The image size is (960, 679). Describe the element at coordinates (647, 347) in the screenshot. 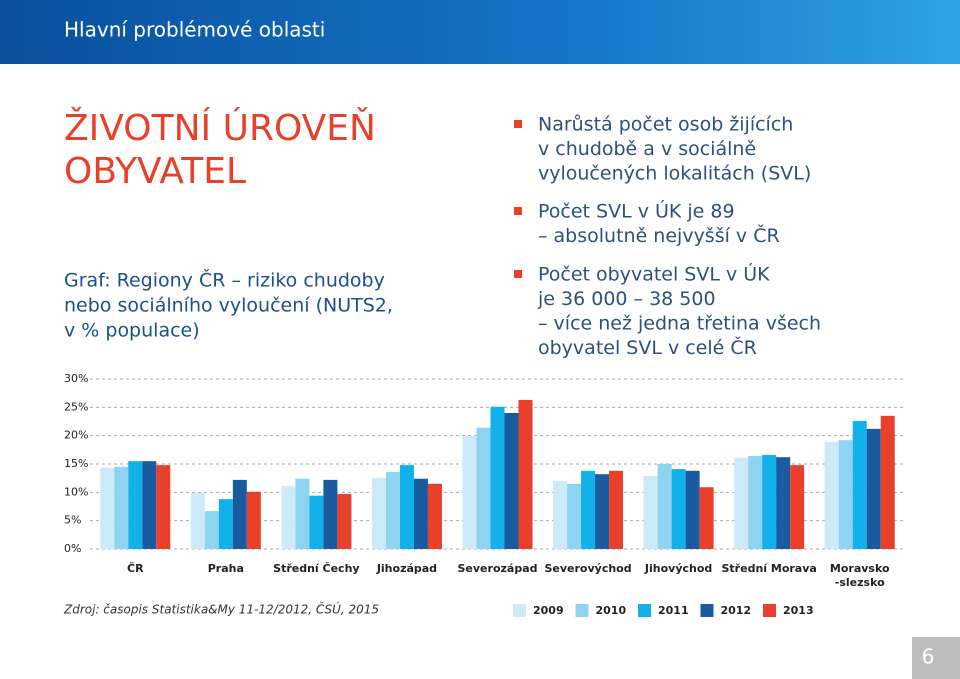

I see `bullet-text: obyvatel SVL v celé ČR` at that location.